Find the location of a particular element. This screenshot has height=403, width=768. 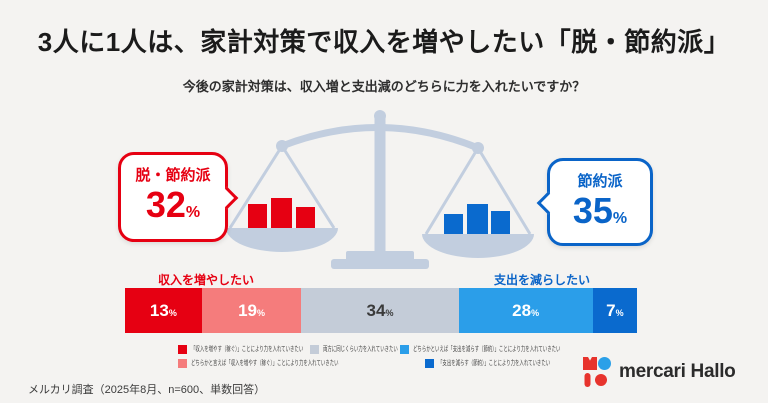

legend-item: 「支出を減らす（節約）」ことにより力を入れていきたい is located at coordinates (520, 363).